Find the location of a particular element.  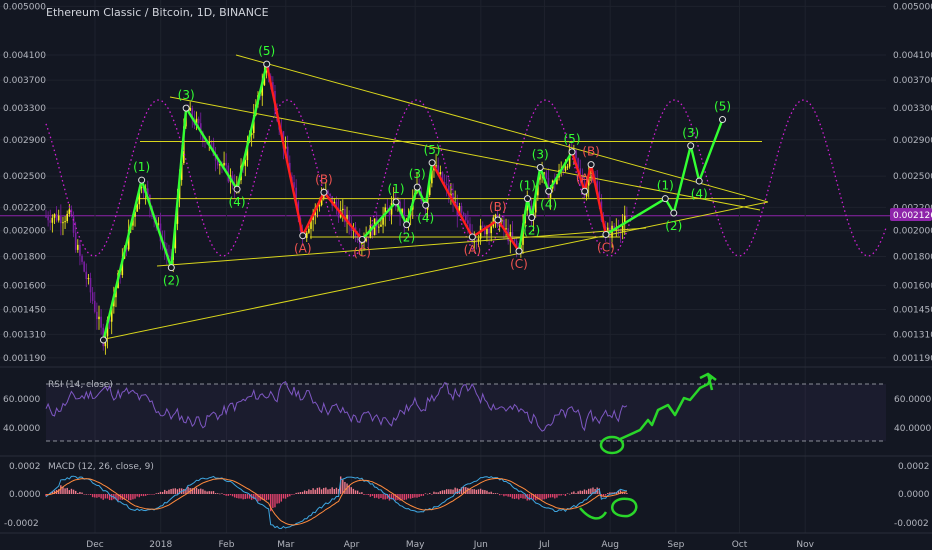

rsi-low-circle is located at coordinates (612, 445).